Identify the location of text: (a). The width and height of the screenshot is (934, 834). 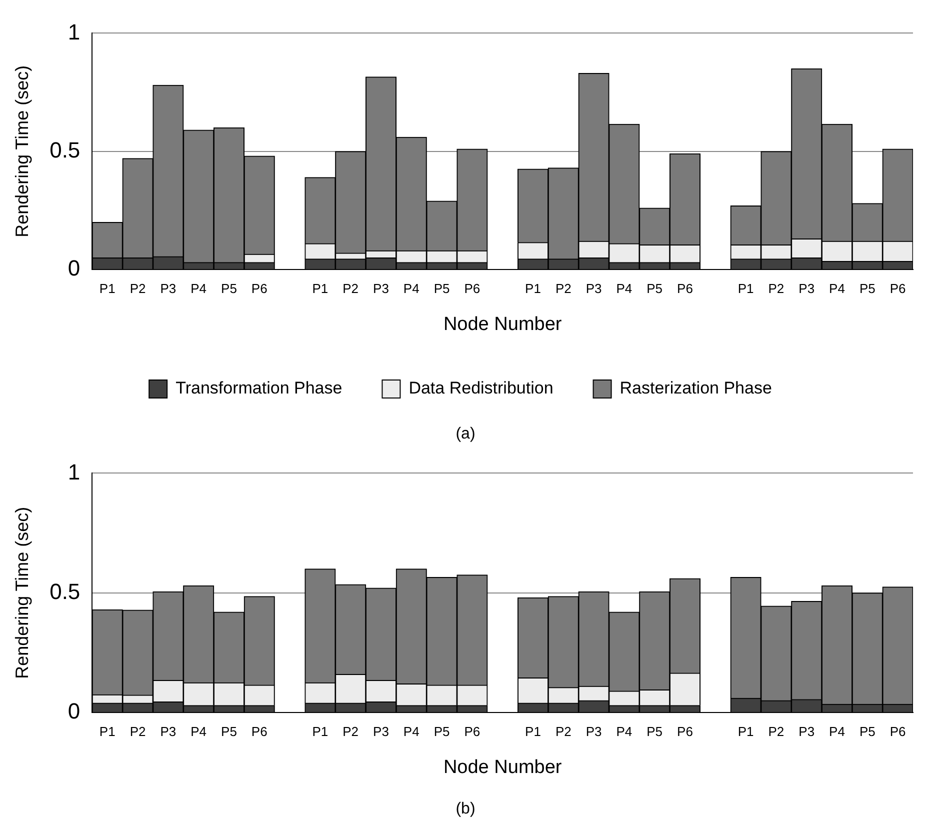
(466, 433).